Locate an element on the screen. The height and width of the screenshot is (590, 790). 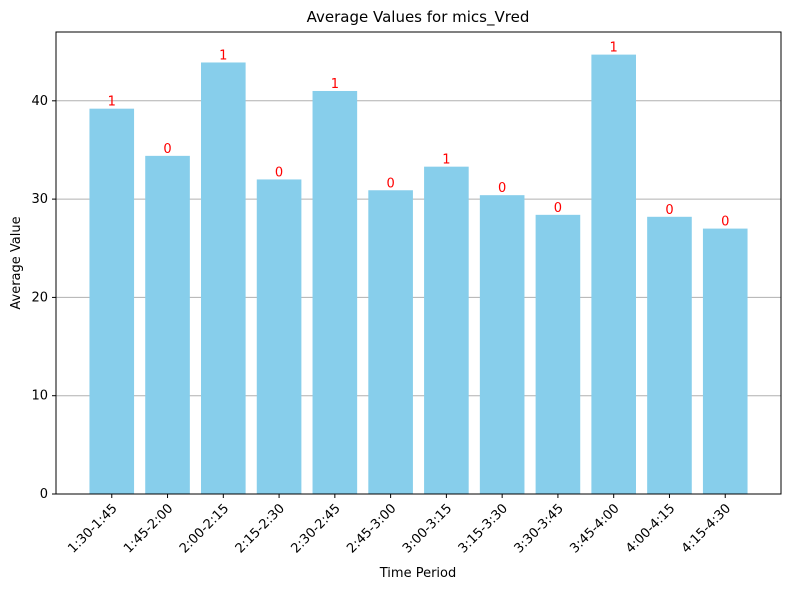
bar-3:30-3:45 is located at coordinates (558, 354).